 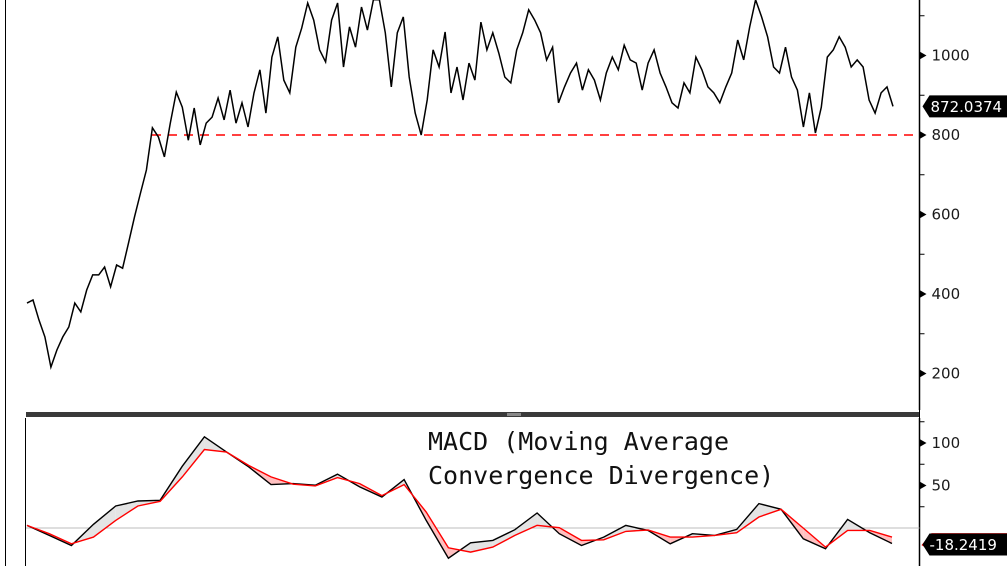 I want to click on panel-divider, so click(x=472, y=414).